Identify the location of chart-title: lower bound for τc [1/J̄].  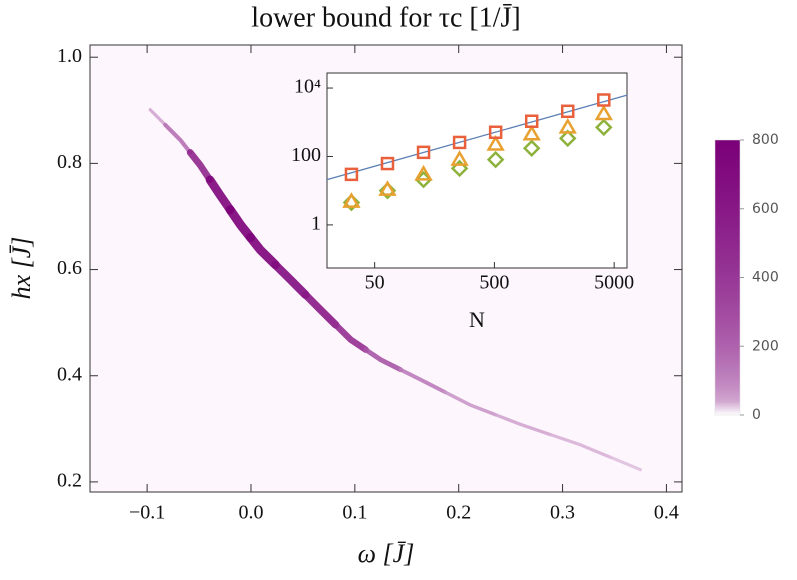
(385, 17).